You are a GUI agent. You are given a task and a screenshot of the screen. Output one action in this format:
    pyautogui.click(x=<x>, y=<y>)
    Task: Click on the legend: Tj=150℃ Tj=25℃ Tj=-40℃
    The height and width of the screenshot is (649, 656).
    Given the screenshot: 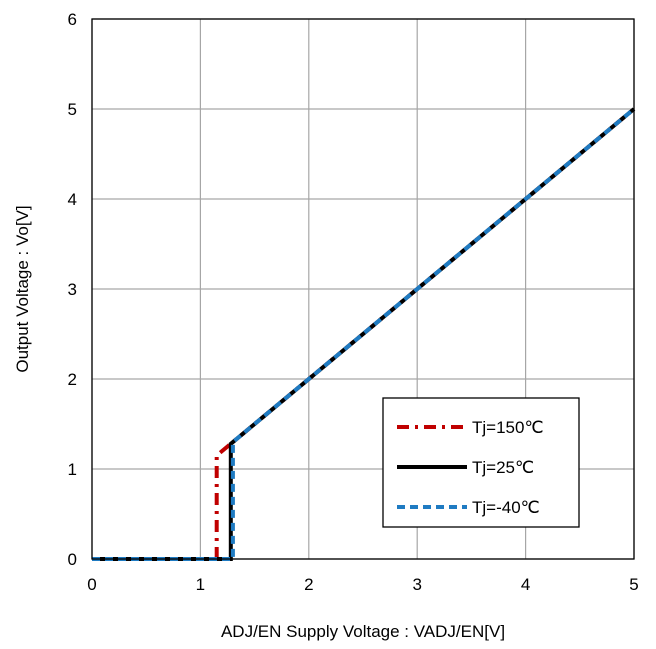 What is the action you would take?
    pyautogui.click(x=481, y=462)
    